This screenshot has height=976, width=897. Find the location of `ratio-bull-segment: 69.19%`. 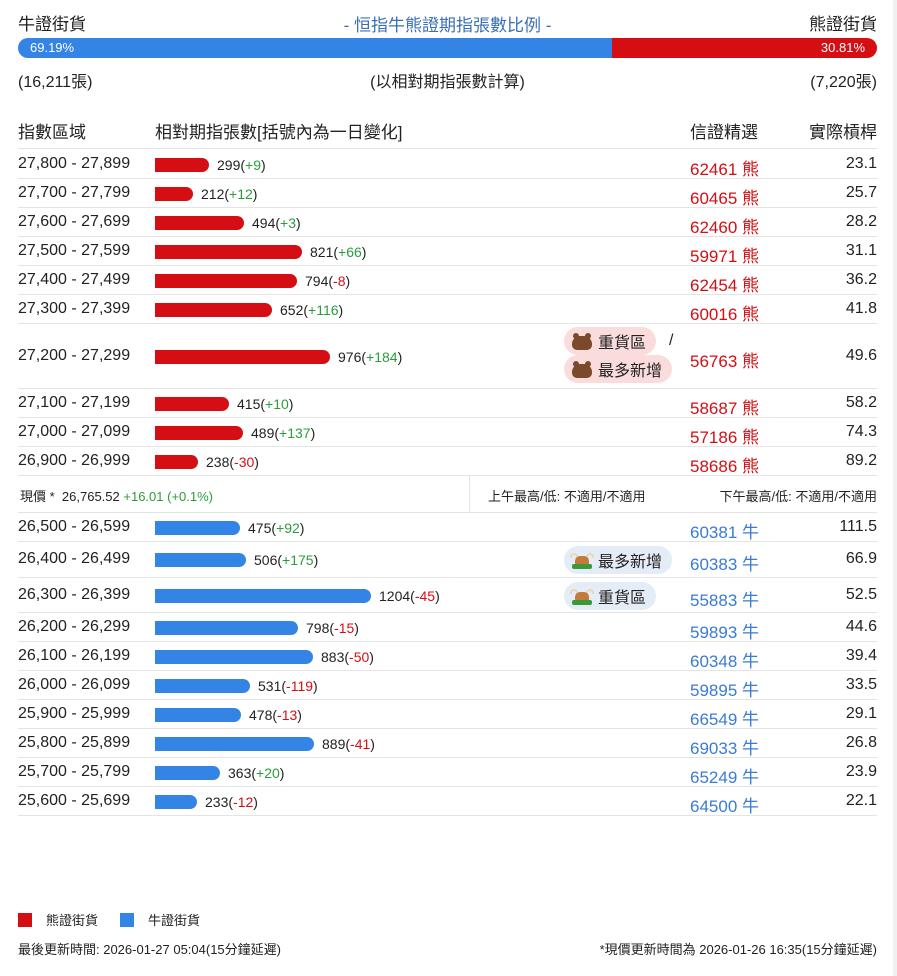

ratio-bull-segment: 69.19% is located at coordinates (315, 48).